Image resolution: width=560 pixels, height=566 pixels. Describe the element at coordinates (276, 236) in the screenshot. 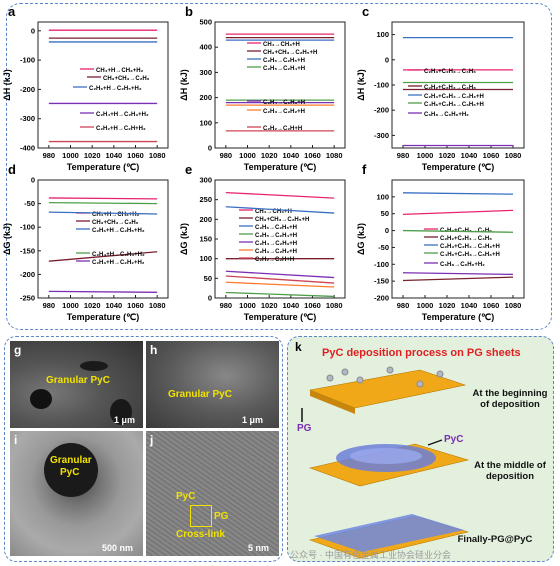

I see `legend-label: C₂H₅→C₂H₄+H` at that location.